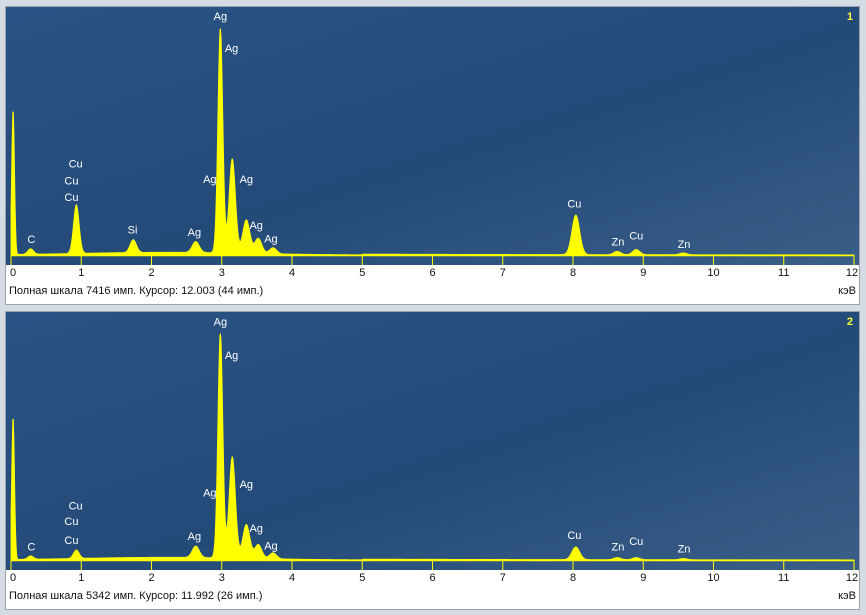  I want to click on spectrum-number-2: 2, so click(849, 322).